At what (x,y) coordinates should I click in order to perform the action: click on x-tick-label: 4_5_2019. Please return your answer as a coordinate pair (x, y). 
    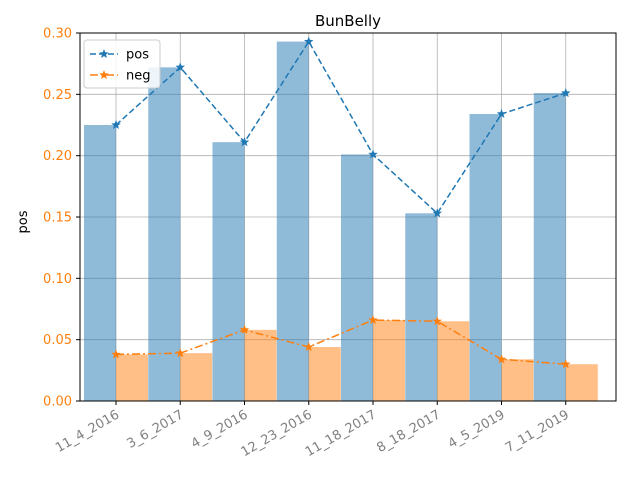
    Looking at the image, I should click on (477, 429).